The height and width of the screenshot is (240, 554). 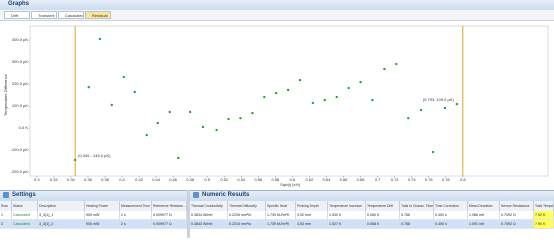 What do you see at coordinates (347, 224) in the screenshot?
I see `table-cell: 1.527 K` at bounding box center [347, 224].